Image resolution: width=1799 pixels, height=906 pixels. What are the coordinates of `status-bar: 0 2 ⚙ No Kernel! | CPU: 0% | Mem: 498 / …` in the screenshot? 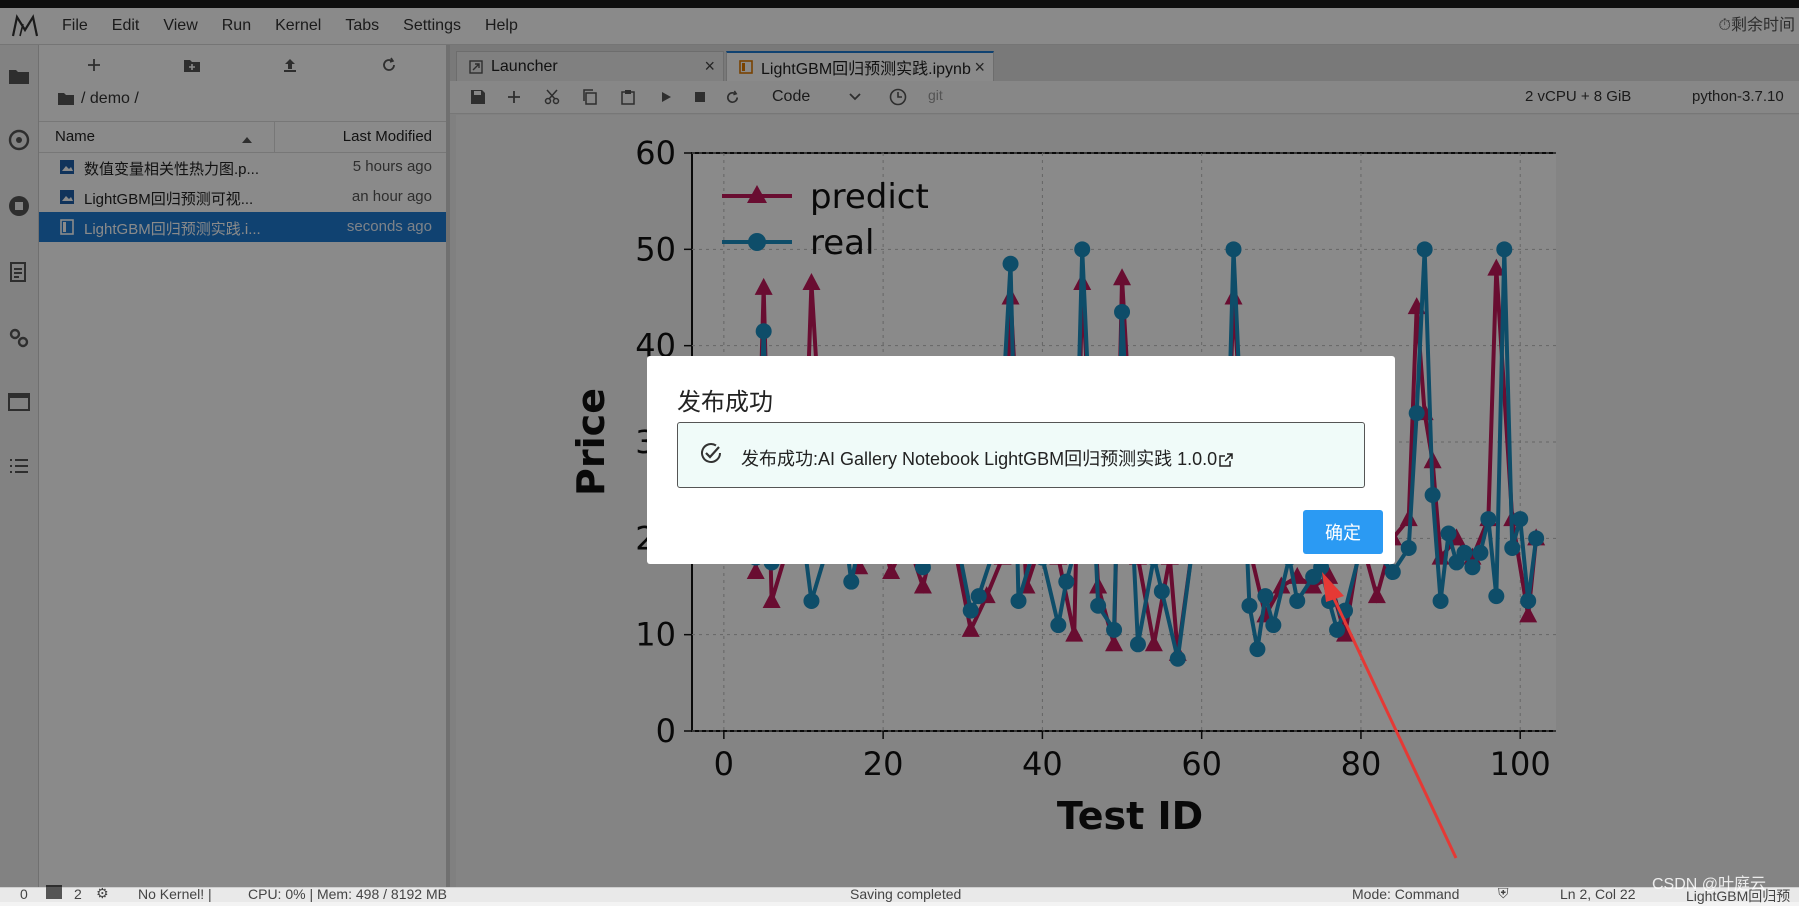 It's located at (899, 894).